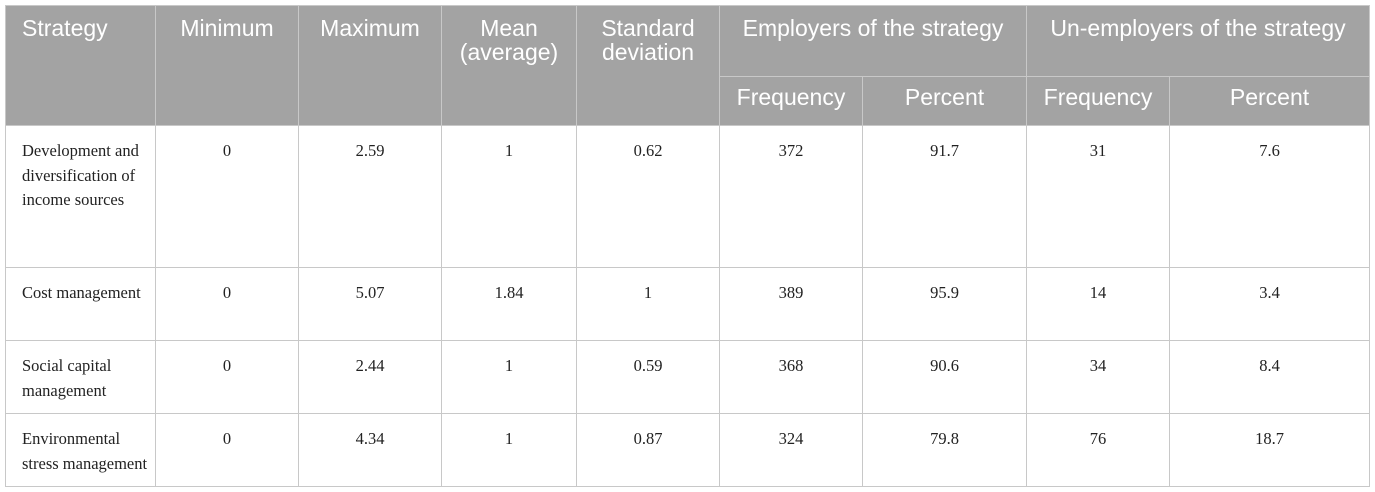 The height and width of the screenshot is (492, 1375). What do you see at coordinates (791, 101) in the screenshot?
I see `header-employers-frequency: Frequency` at bounding box center [791, 101].